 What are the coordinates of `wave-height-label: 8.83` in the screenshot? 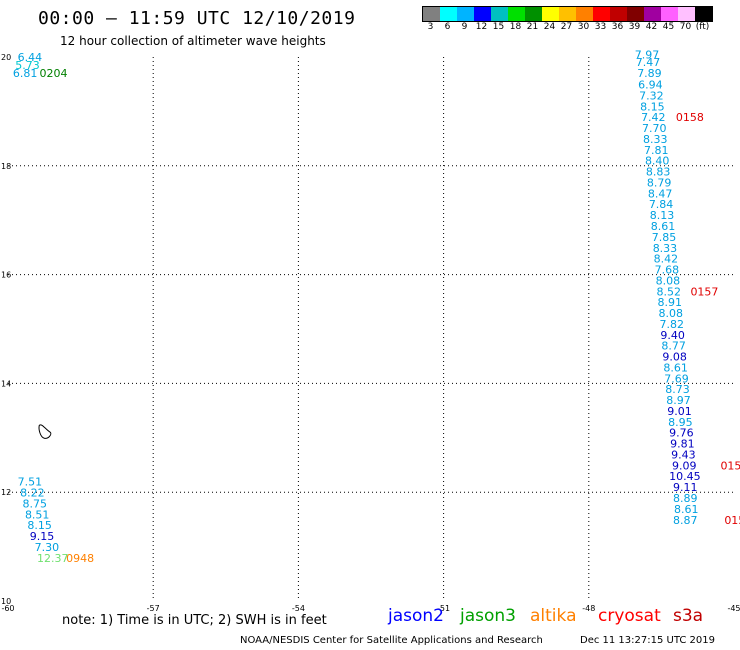 It's located at (658, 172).